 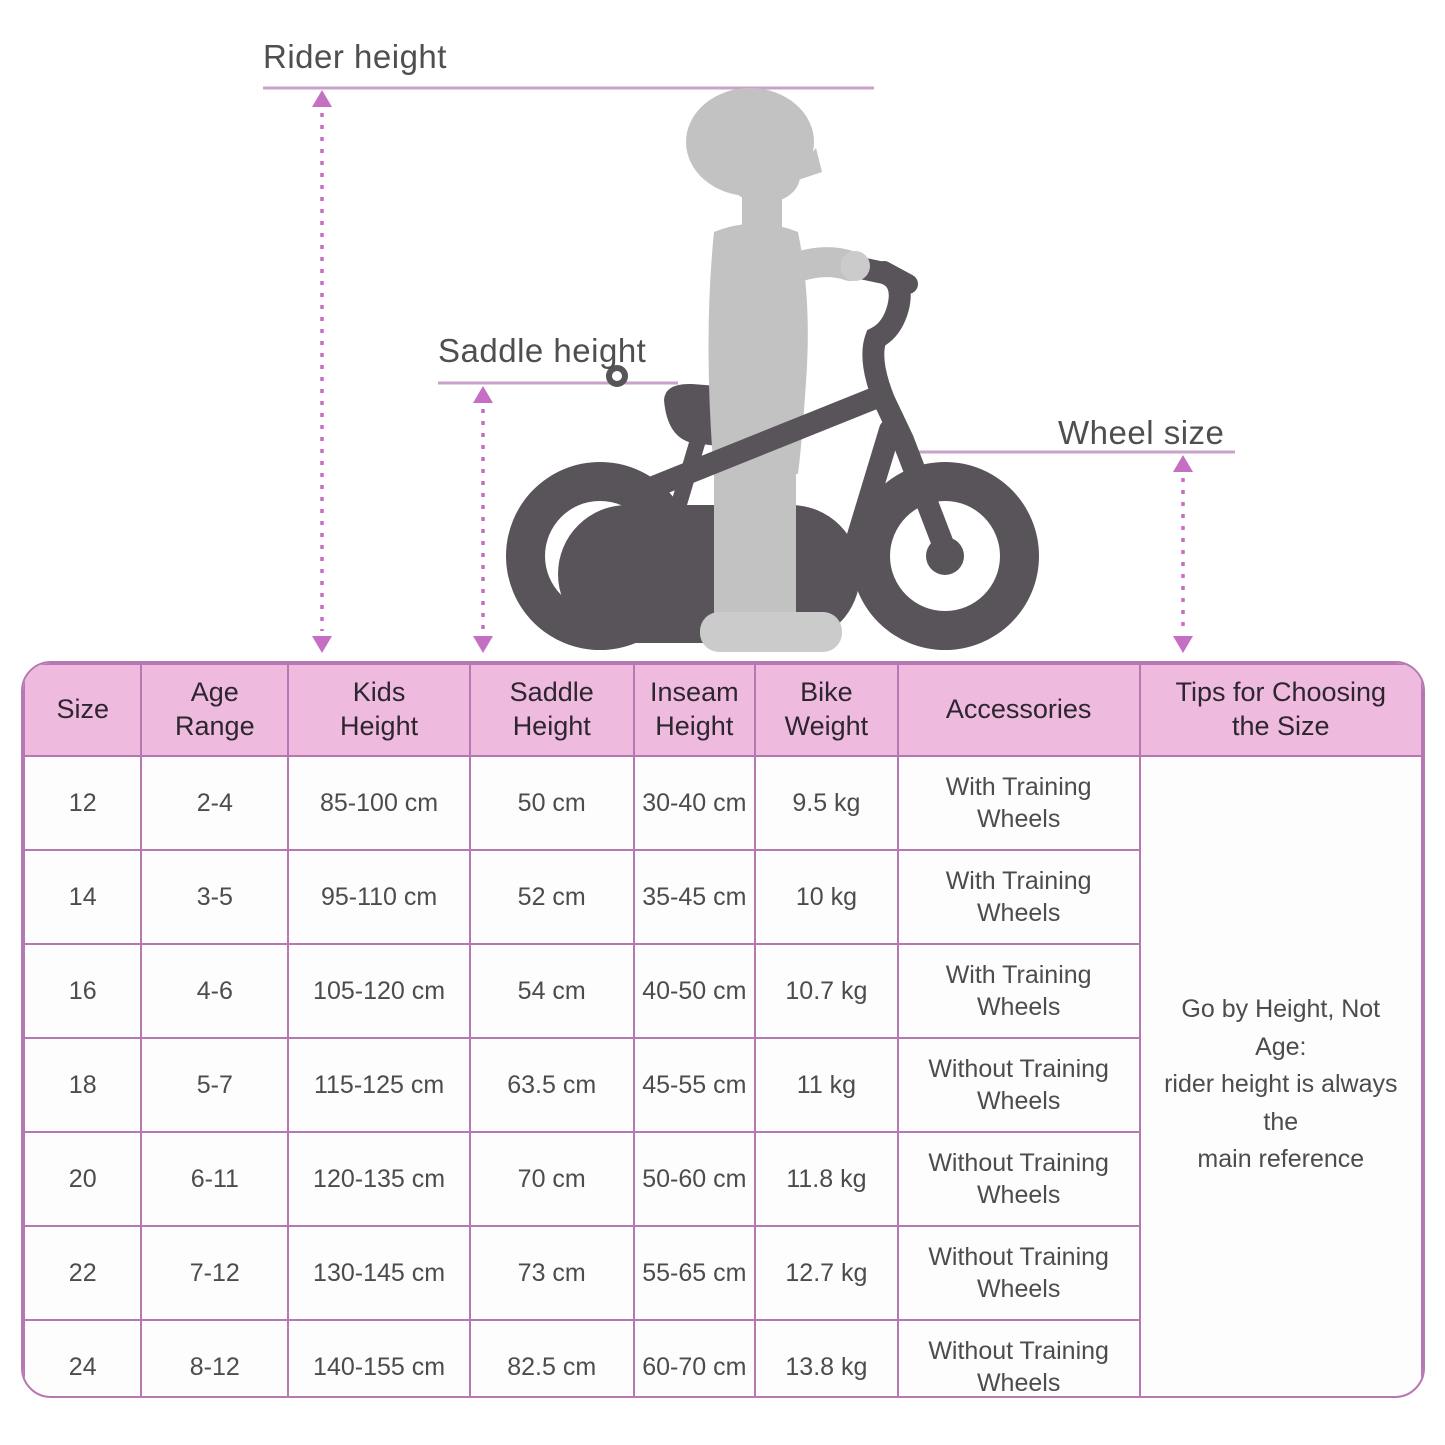 What do you see at coordinates (215, 1179) in the screenshot?
I see `cell-age: 6-11` at bounding box center [215, 1179].